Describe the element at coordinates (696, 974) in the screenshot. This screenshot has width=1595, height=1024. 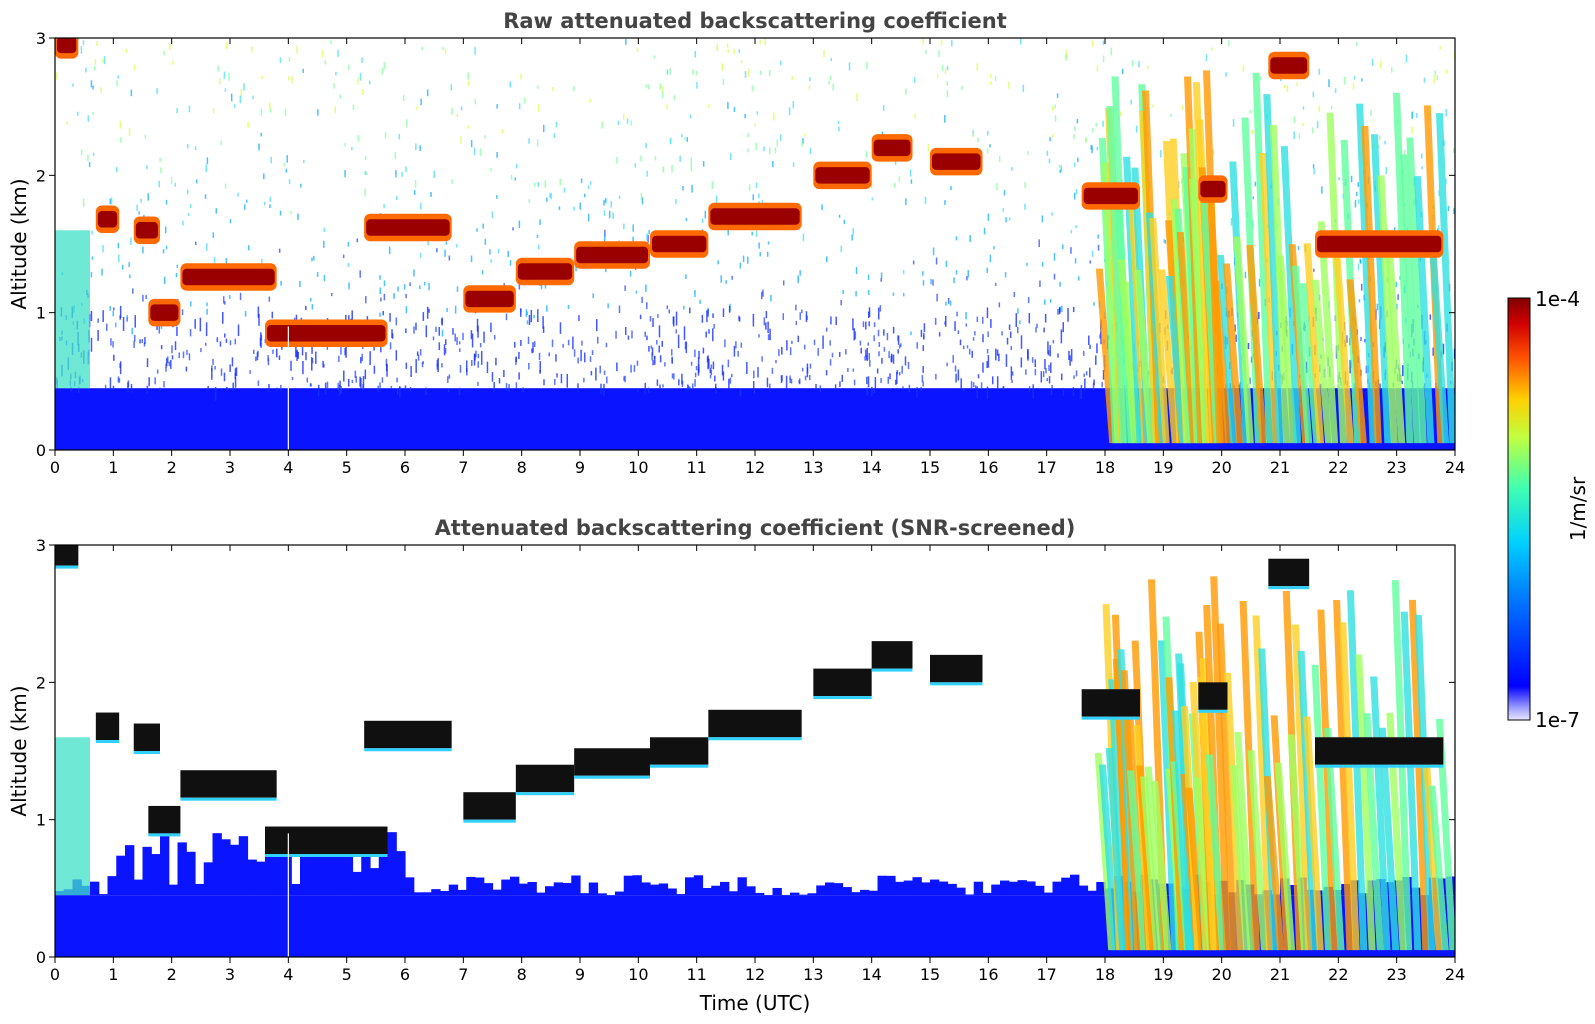
I see `x-tick-label: 11` at that location.